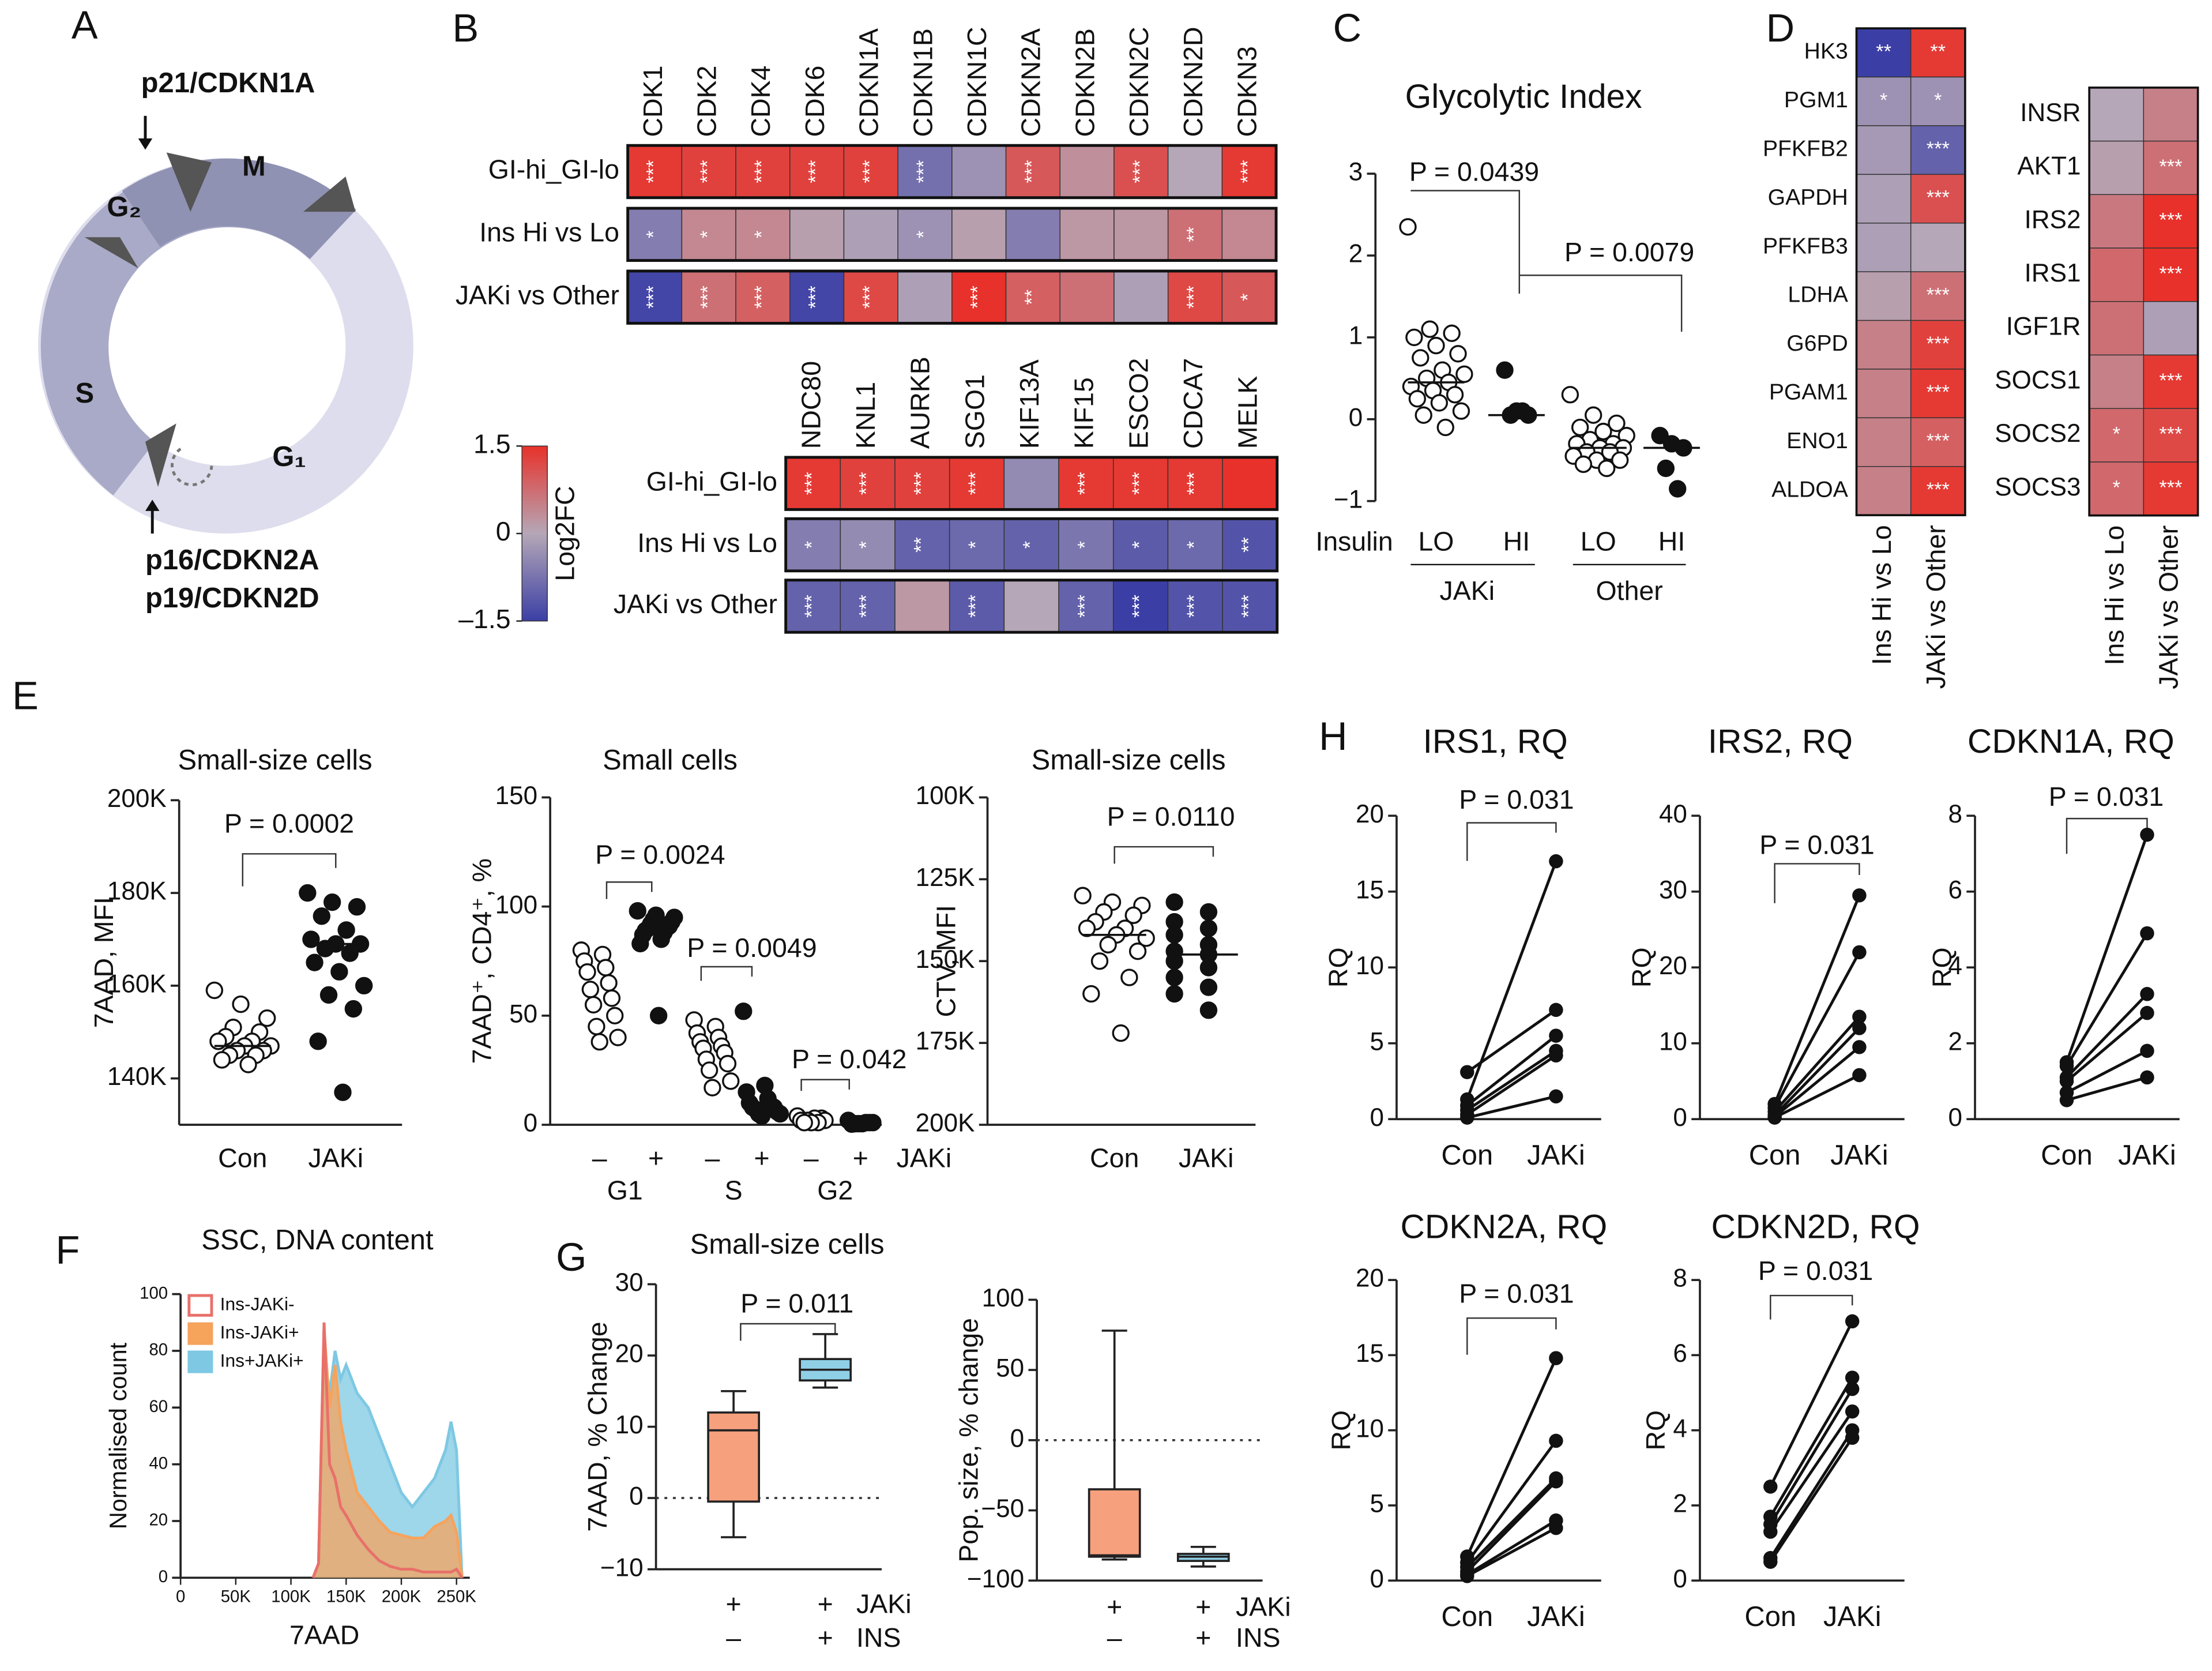 Image resolution: width=2212 pixels, height=1671 pixels. Describe the element at coordinates (1780, 28) in the screenshot. I see `panel-label: D` at that location.